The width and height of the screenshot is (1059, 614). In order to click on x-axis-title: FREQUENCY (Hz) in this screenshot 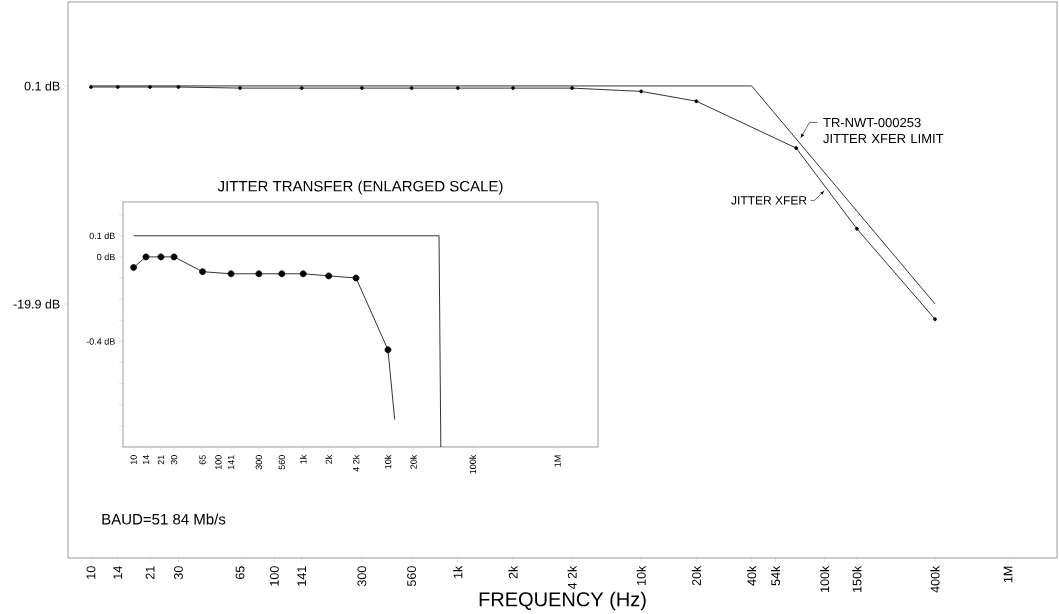, I will do `click(562, 601)`.